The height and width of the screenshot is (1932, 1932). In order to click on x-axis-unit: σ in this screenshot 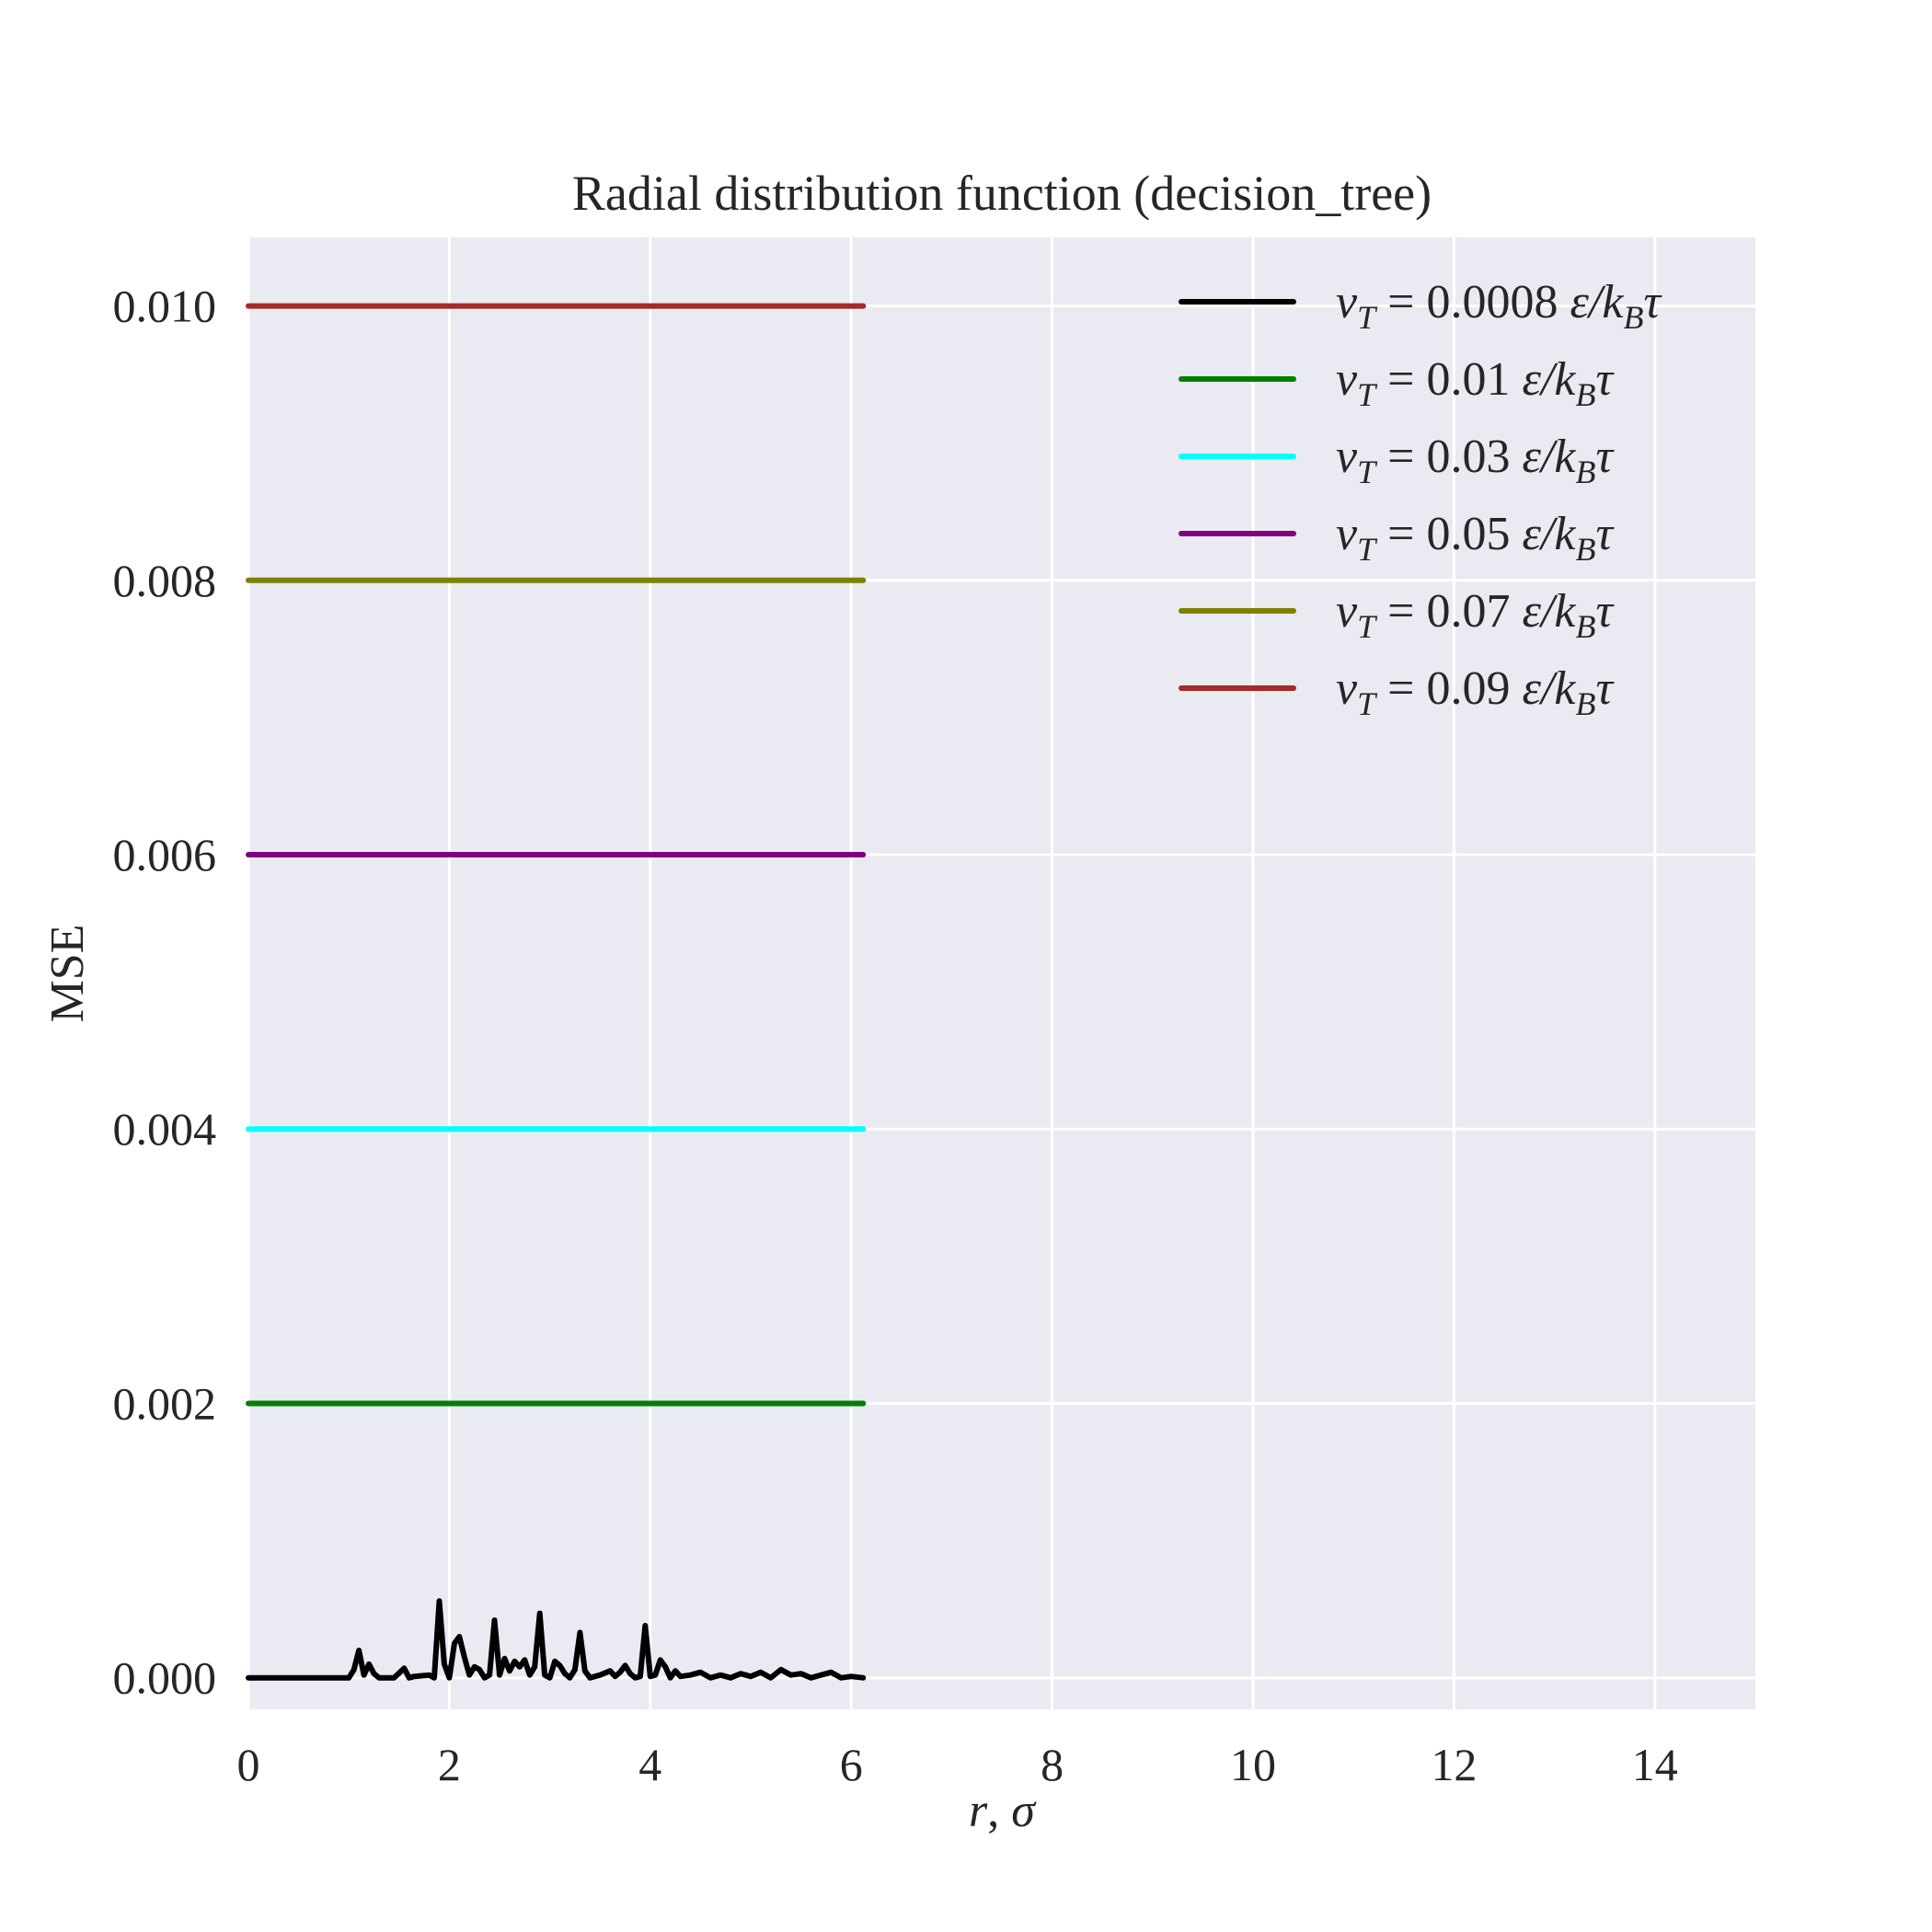, I will do `click(1024, 1811)`.